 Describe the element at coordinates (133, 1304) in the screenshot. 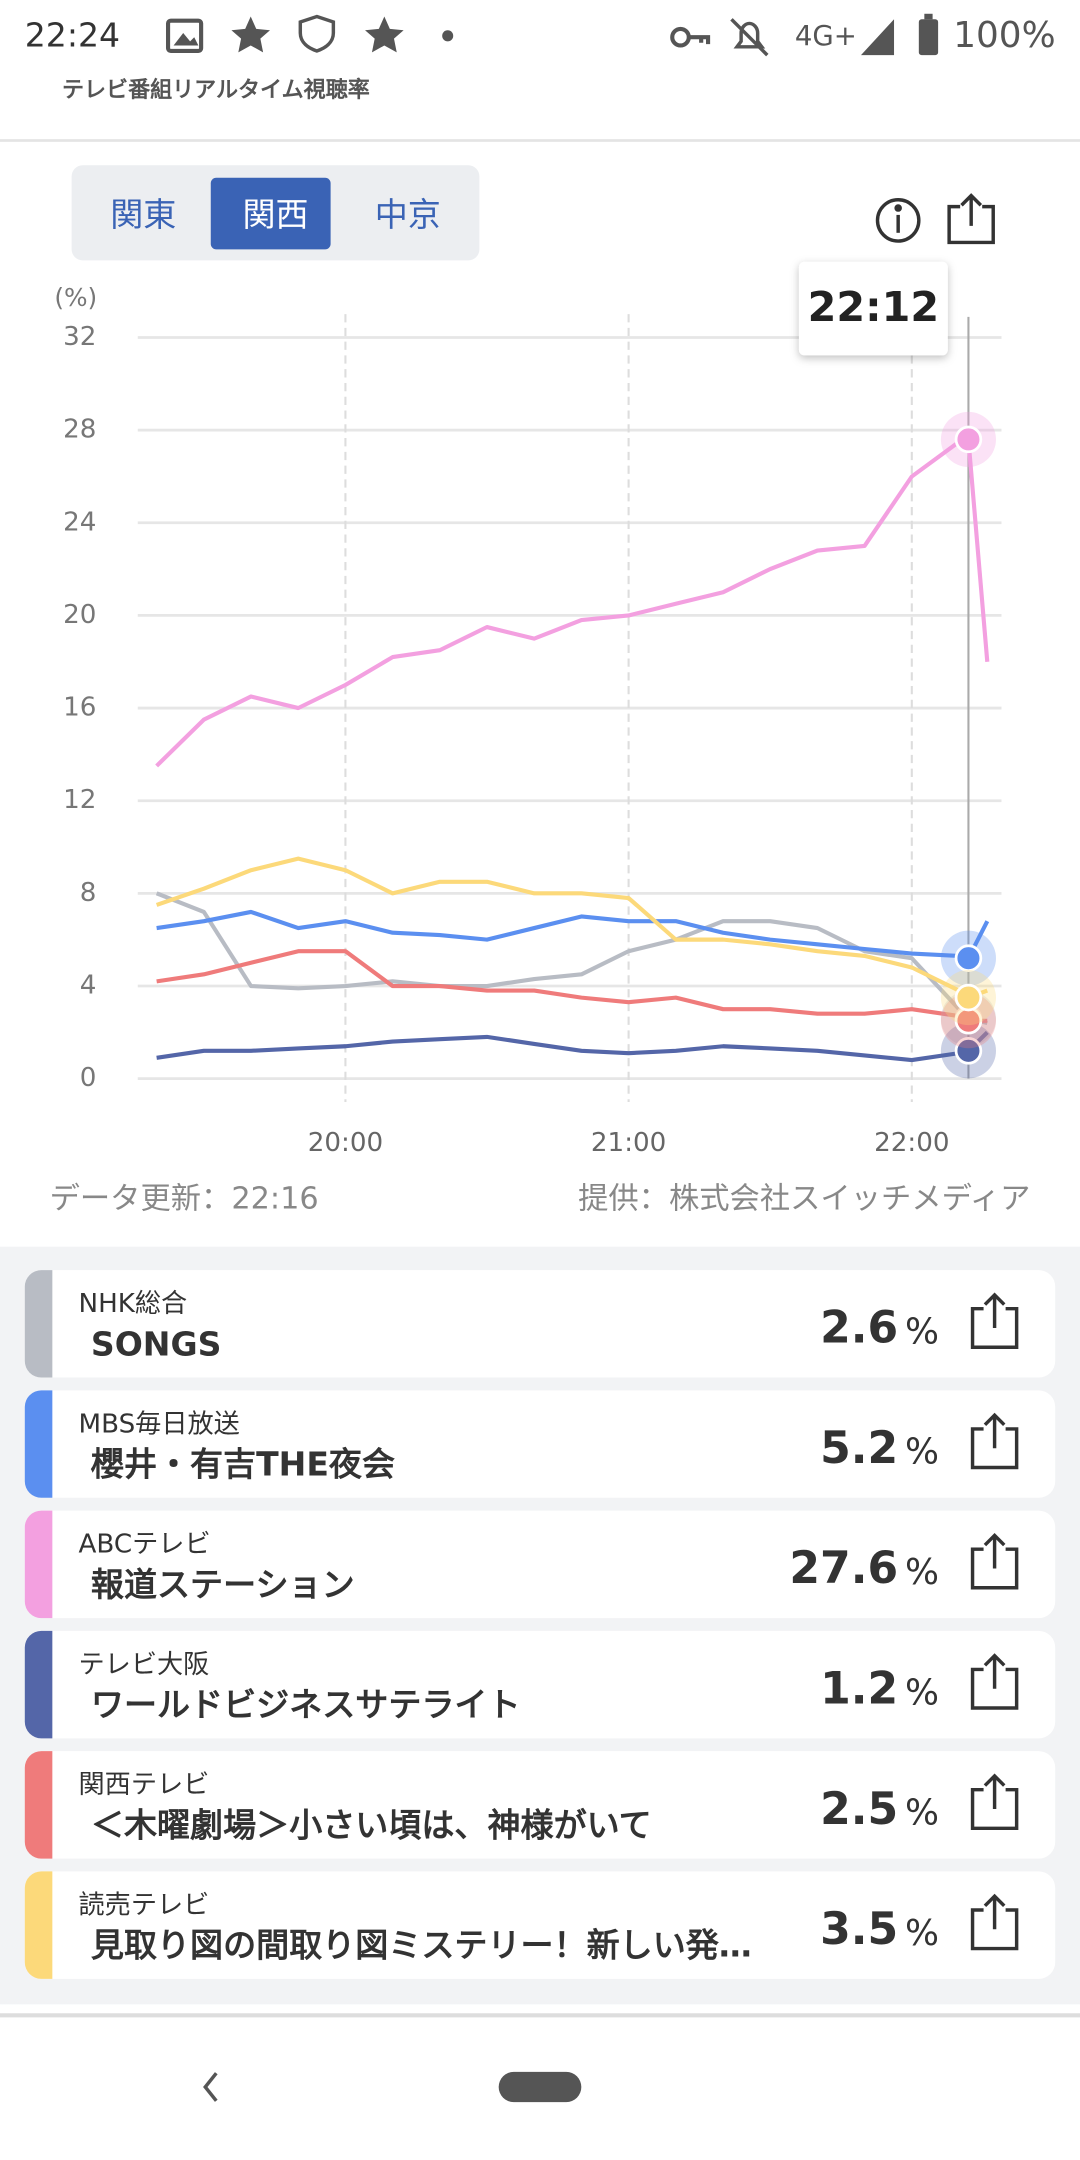

I see `channel-name: NHK総合` at that location.